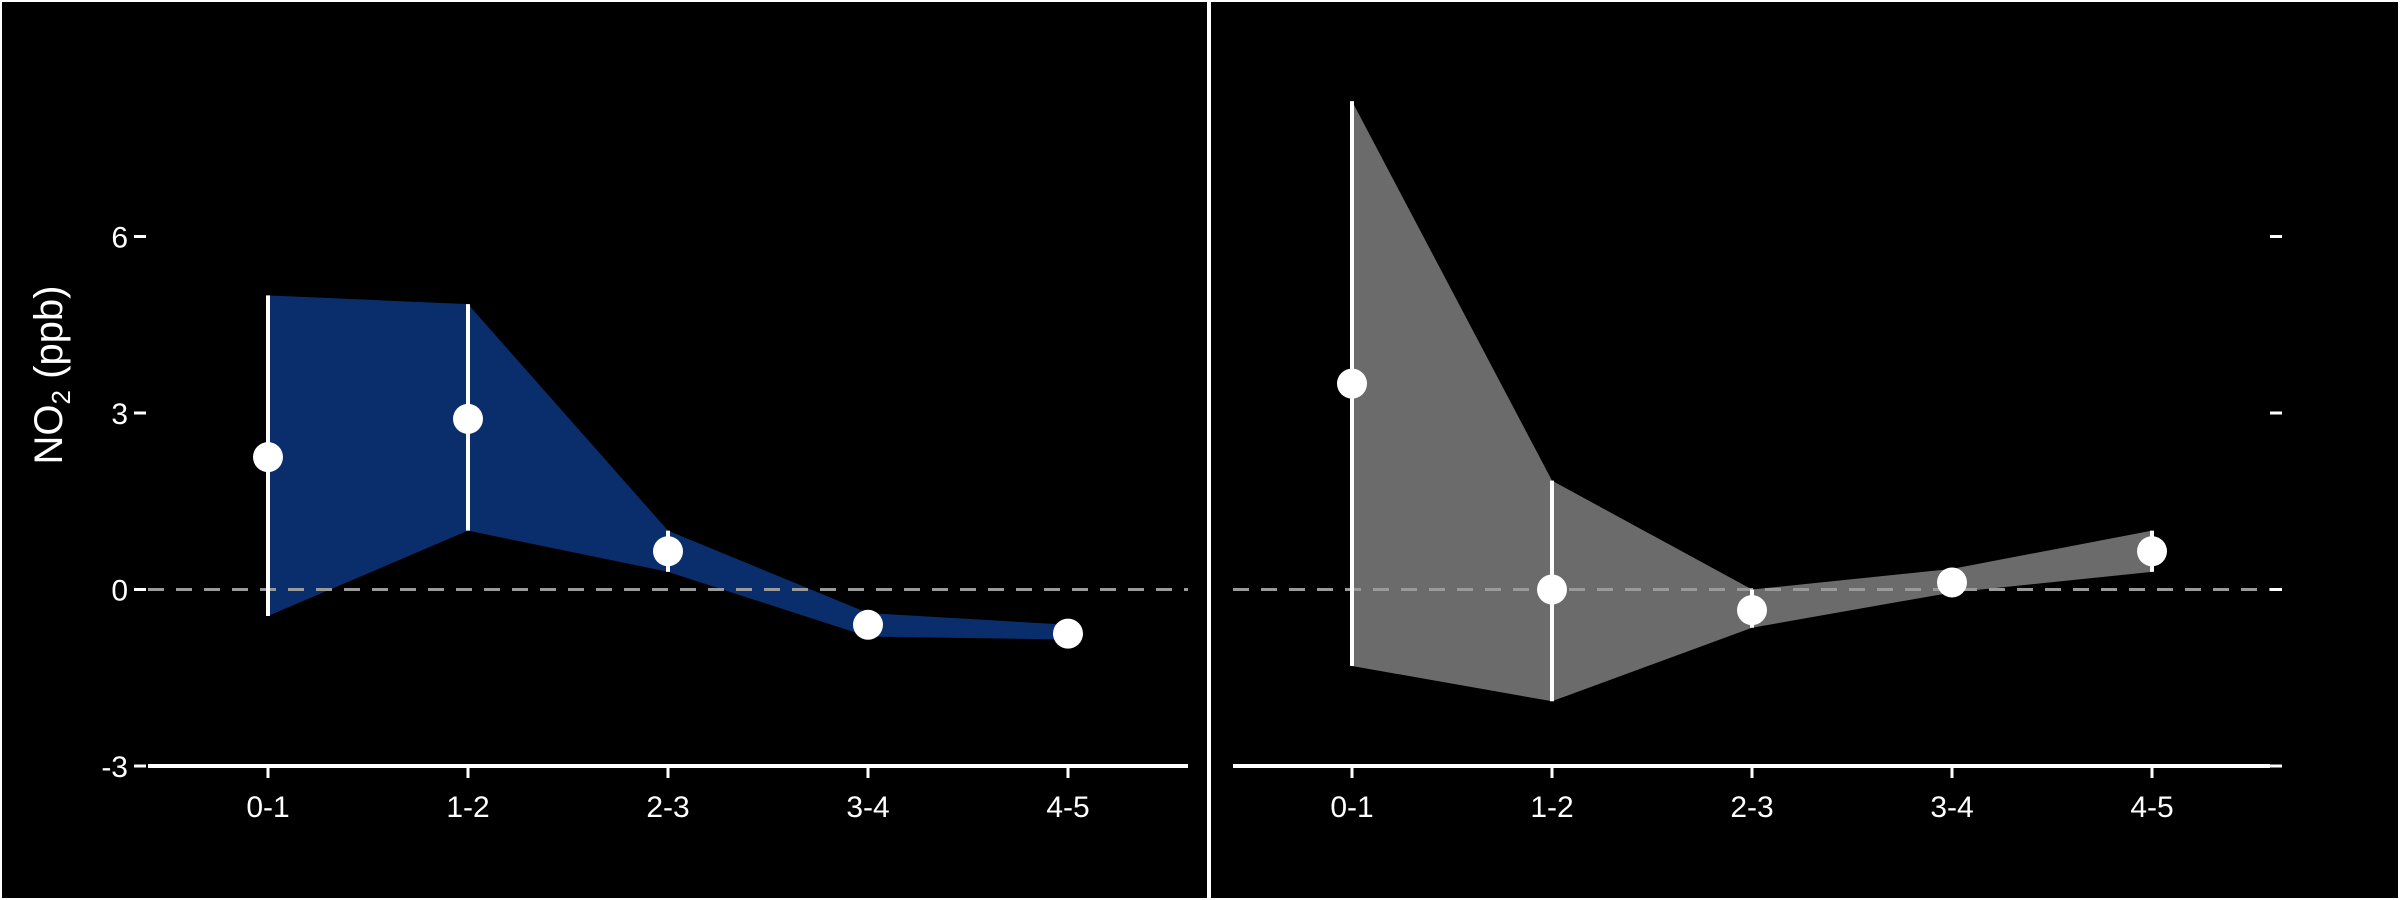 The width and height of the screenshot is (2400, 900). Describe the element at coordinates (1751, 807) in the screenshot. I see `right-x-tick-label: 2-3` at that location.